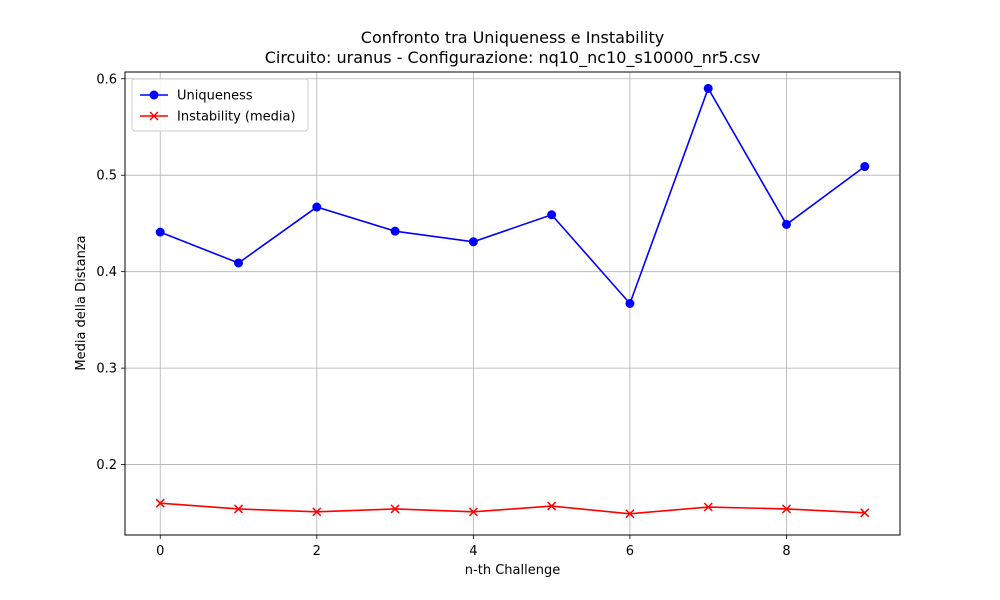  Describe the element at coordinates (106, 369) in the screenshot. I see `y-tick-label: 0.3` at that location.